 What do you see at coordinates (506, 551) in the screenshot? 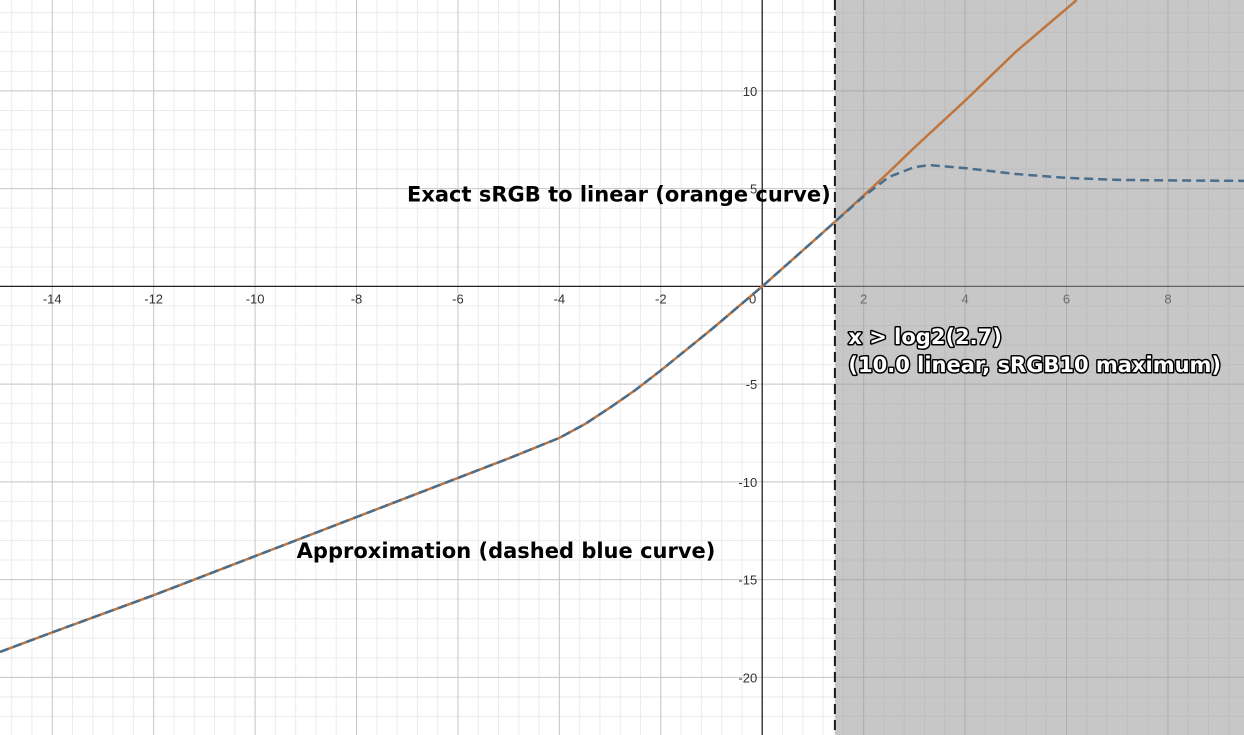
I see `approximation-curve-label: Approximation (dashed blue curve)` at bounding box center [506, 551].